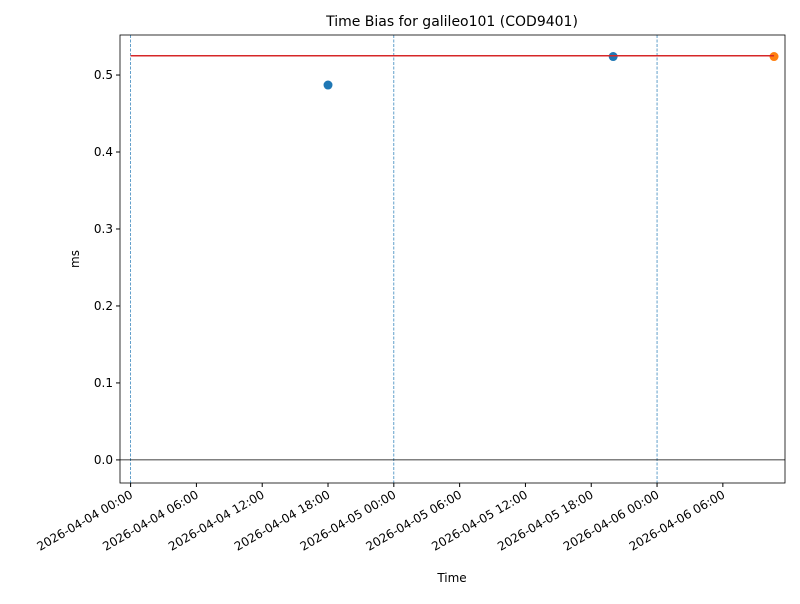 The image size is (800, 604). What do you see at coordinates (451, 578) in the screenshot?
I see `x-axis-label: Time` at bounding box center [451, 578].